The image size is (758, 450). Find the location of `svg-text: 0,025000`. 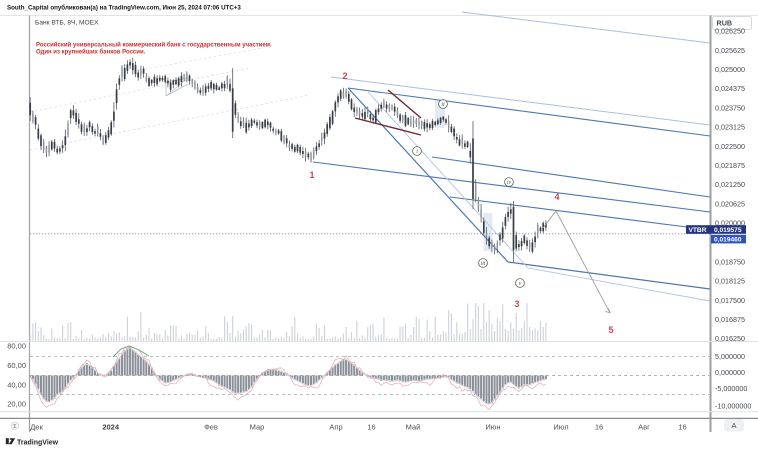

svg-text: 0,025000 is located at coordinates (730, 69).